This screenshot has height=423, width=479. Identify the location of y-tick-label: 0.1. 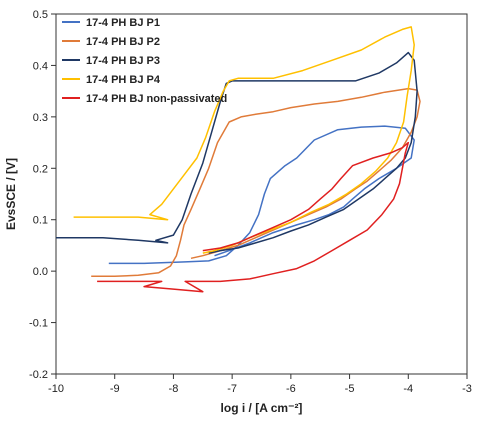
(40, 221).